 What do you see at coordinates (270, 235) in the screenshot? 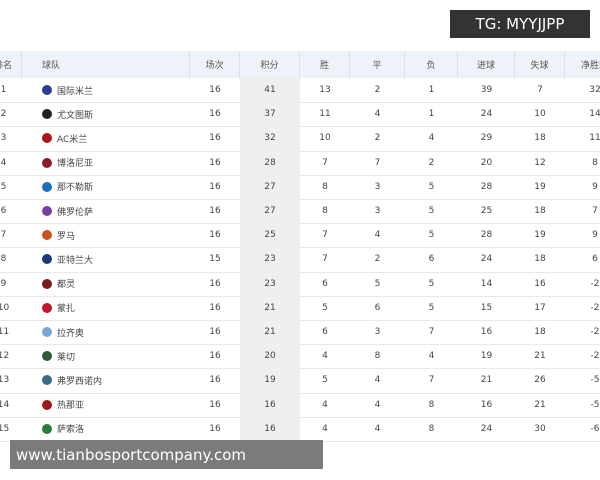
I see `points: 25` at bounding box center [270, 235].